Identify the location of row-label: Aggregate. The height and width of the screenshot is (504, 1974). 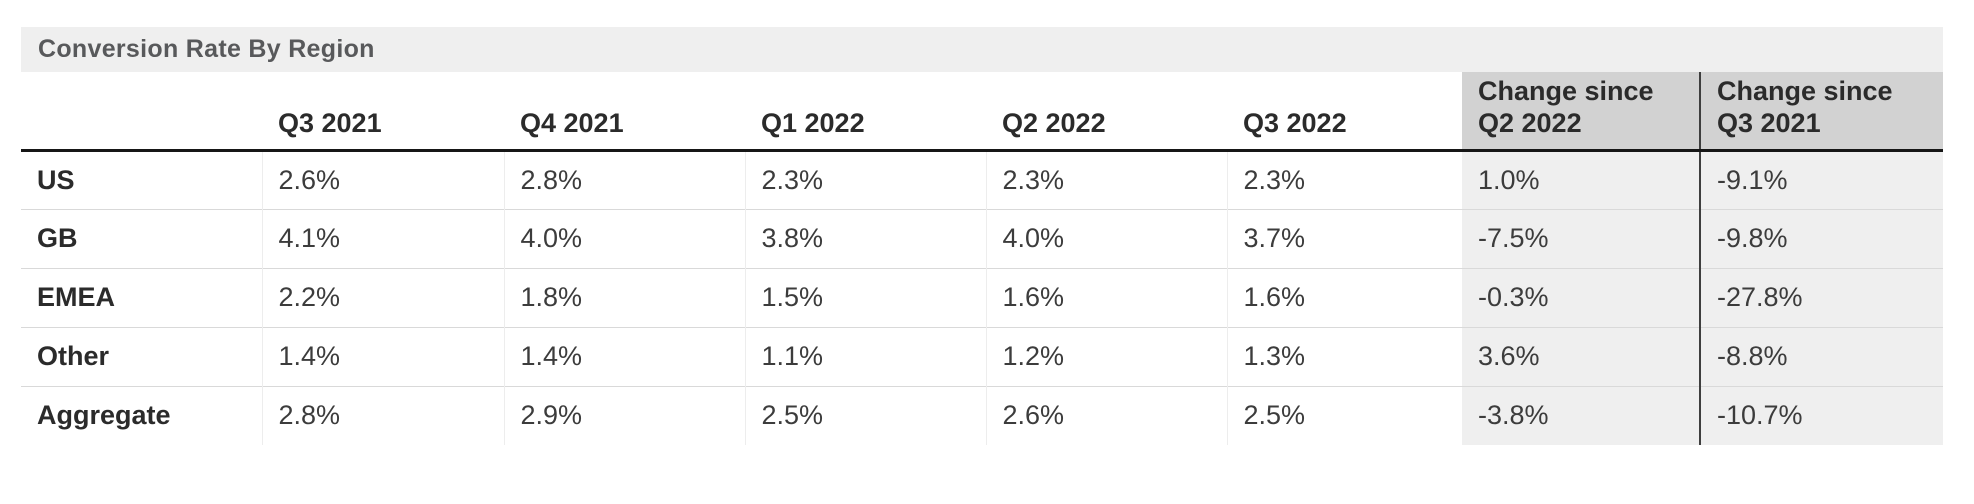
(141, 415).